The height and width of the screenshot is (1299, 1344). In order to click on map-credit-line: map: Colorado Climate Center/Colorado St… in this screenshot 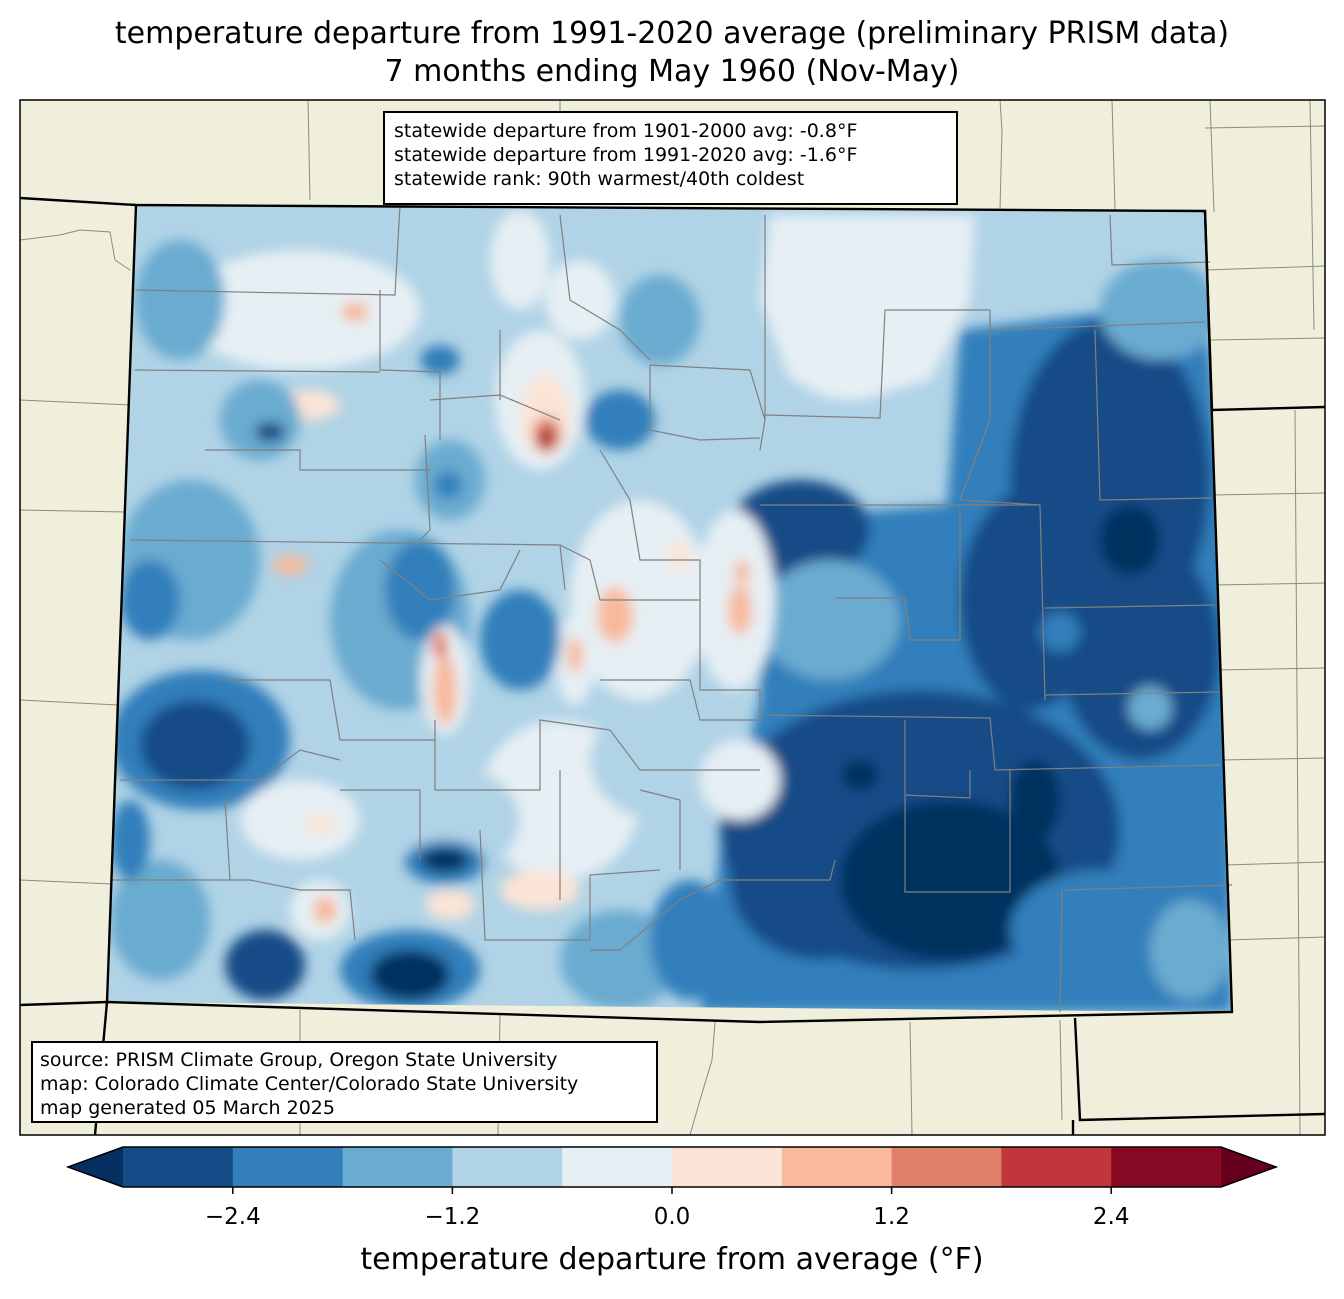, I will do `click(309, 1084)`.